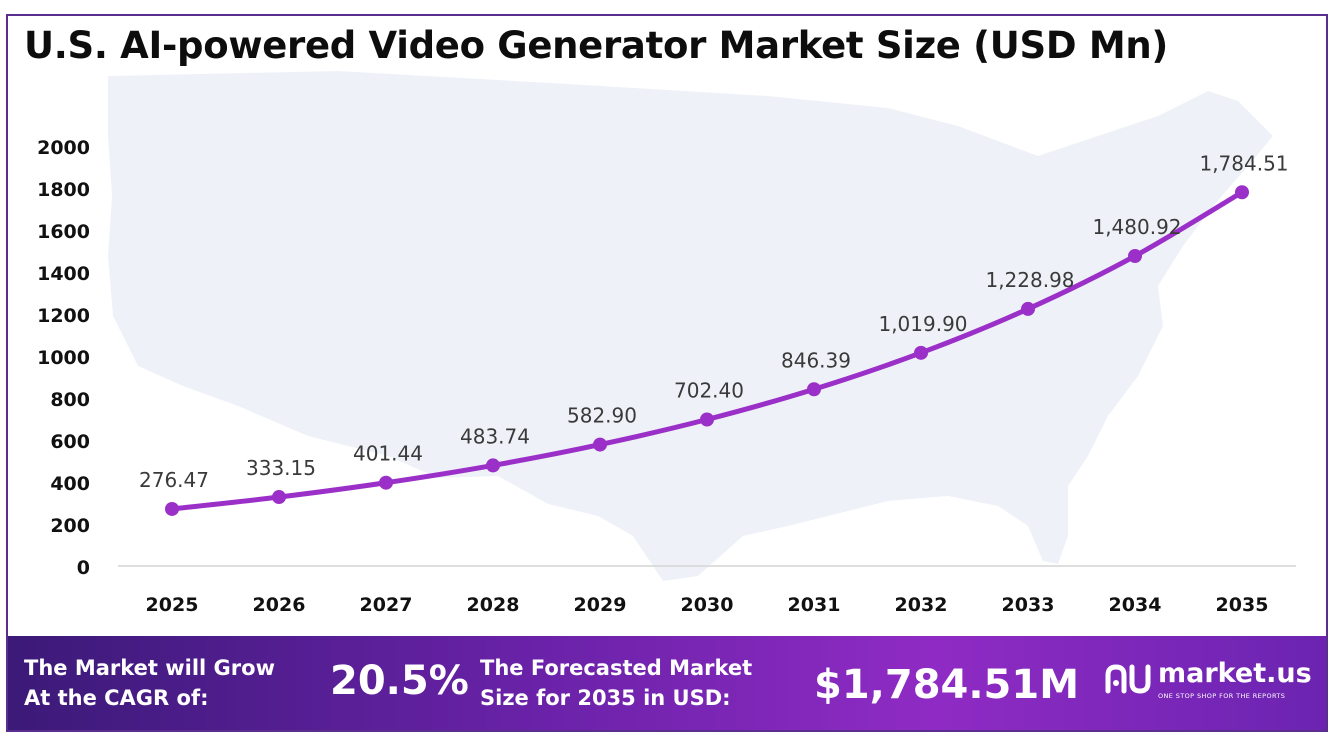  Describe the element at coordinates (63, 232) in the screenshot. I see `y-tick-label: 1600` at that location.